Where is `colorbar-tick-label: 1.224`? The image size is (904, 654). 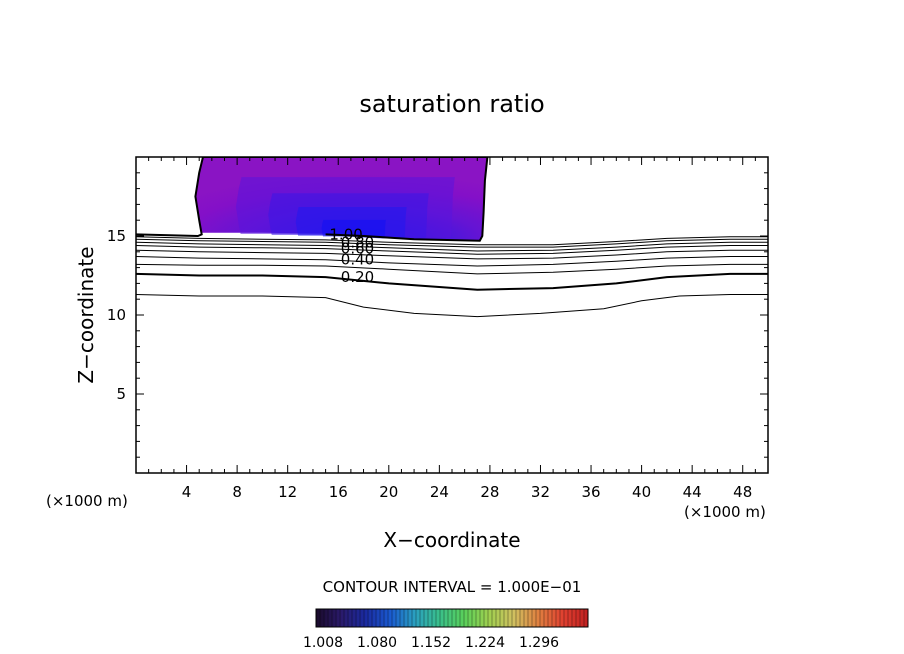
colorbar-tick-label: 1.224 is located at coordinates (485, 643).